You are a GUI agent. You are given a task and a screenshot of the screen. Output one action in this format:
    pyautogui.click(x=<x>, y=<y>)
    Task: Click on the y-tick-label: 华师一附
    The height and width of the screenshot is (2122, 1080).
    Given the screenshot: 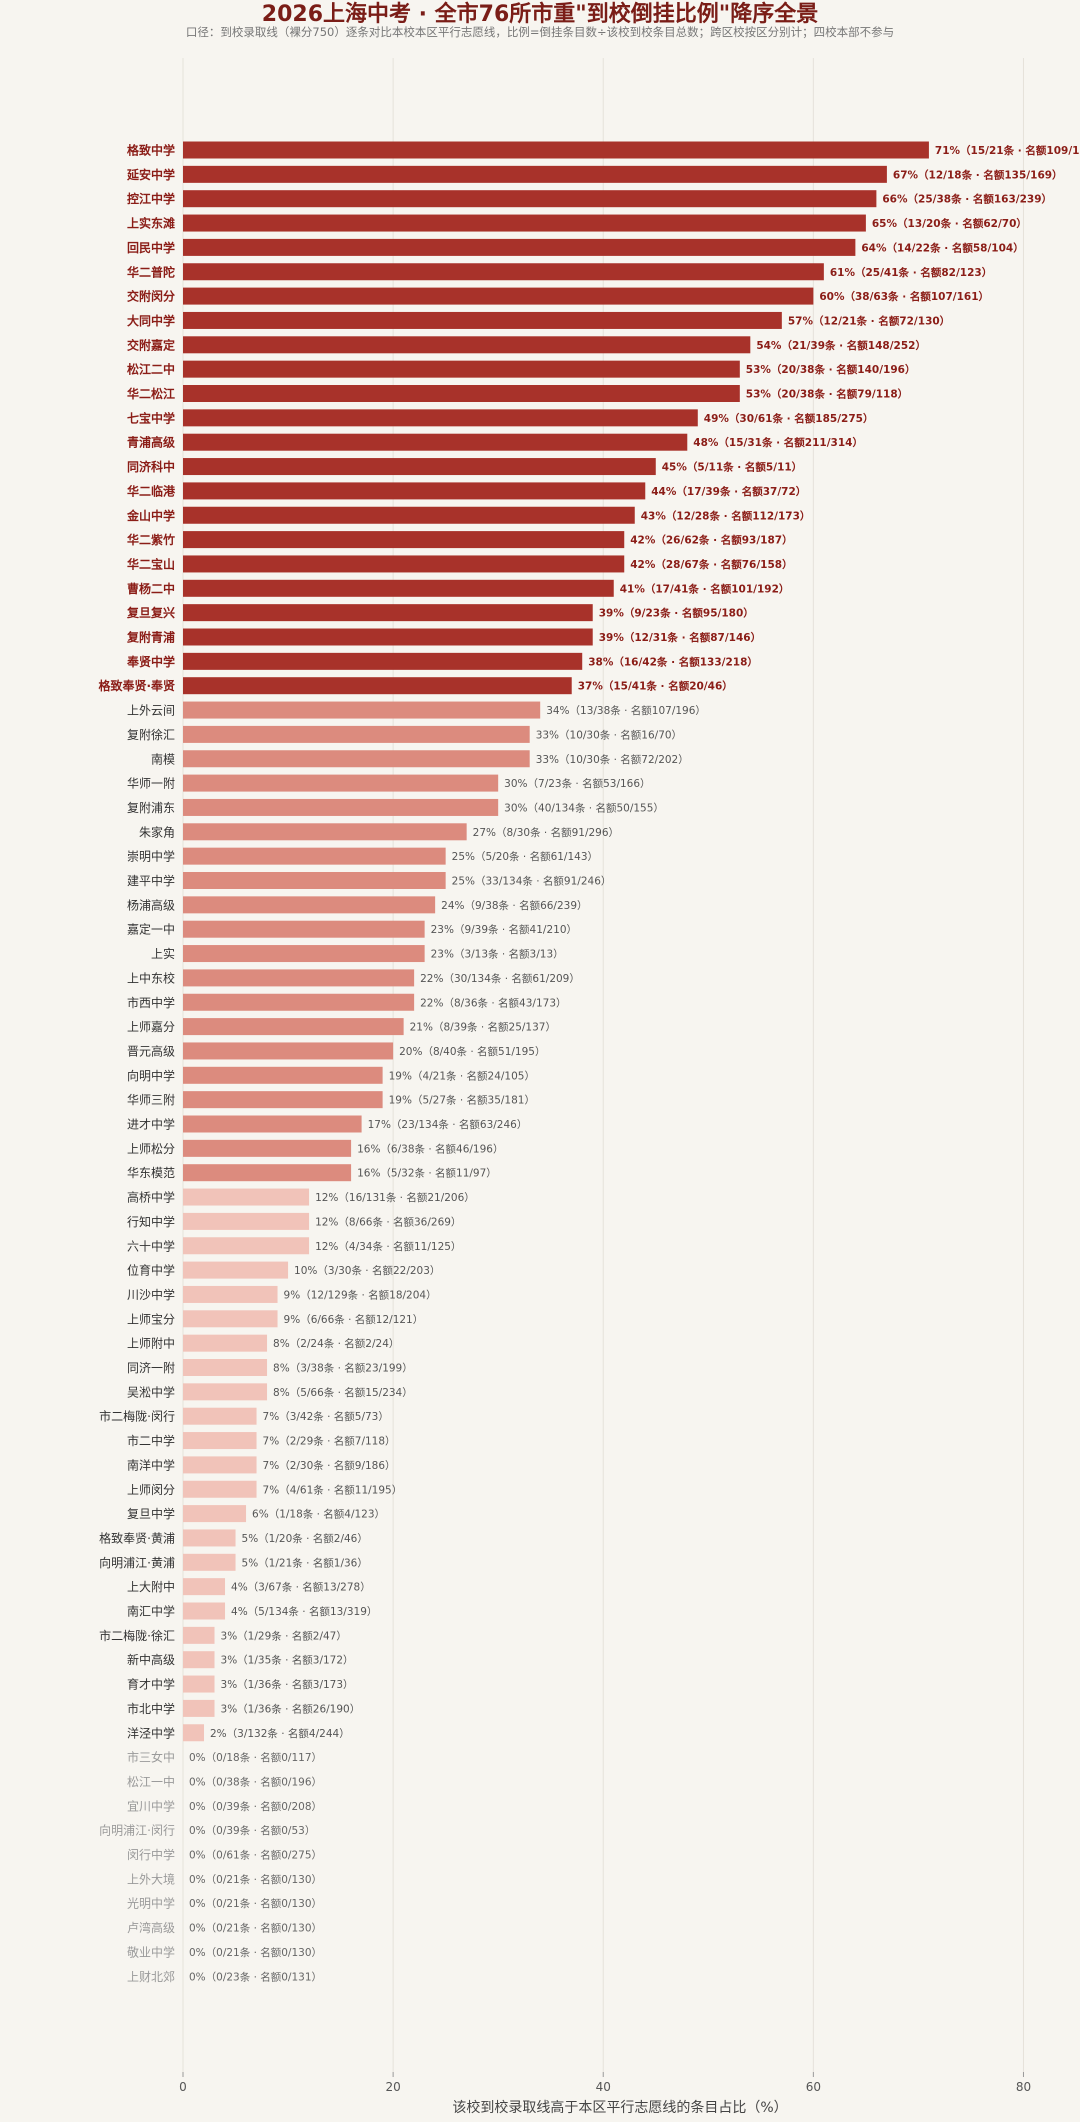 What is the action you would take?
    pyautogui.click(x=151, y=784)
    